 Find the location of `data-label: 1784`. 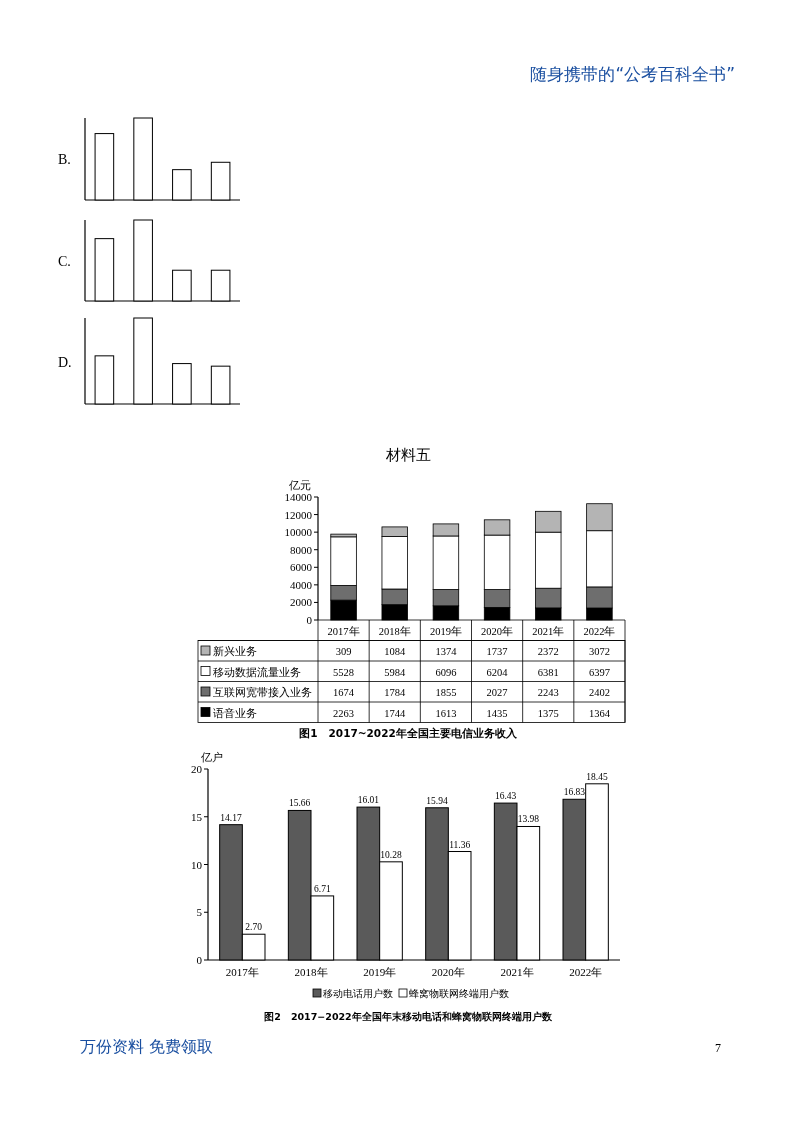

data-label: 1784 is located at coordinates (395, 692).